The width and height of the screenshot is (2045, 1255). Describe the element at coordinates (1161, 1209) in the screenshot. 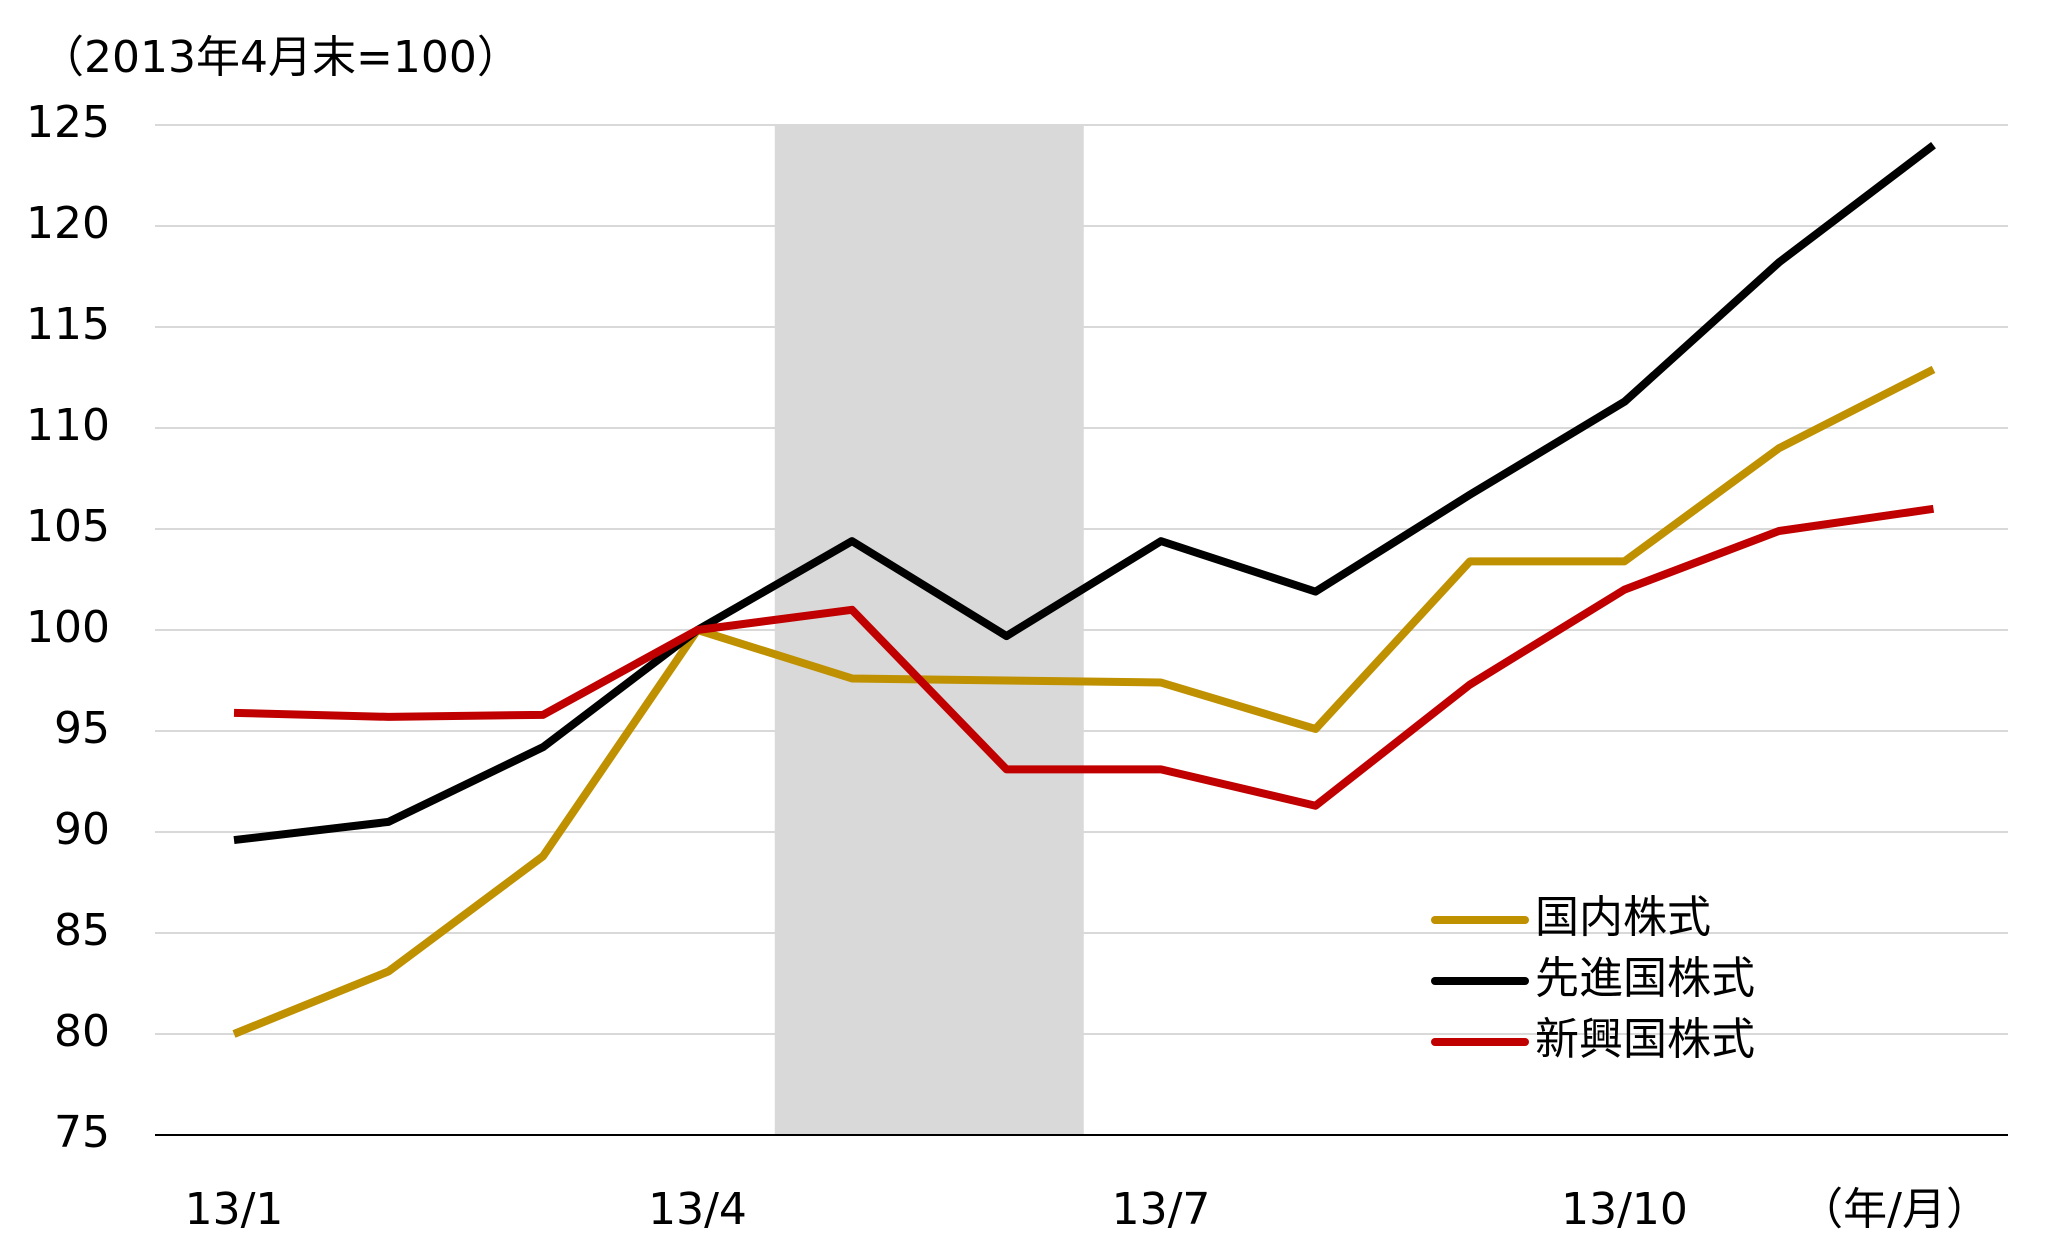

I see `x-tick-label: 13/7` at that location.